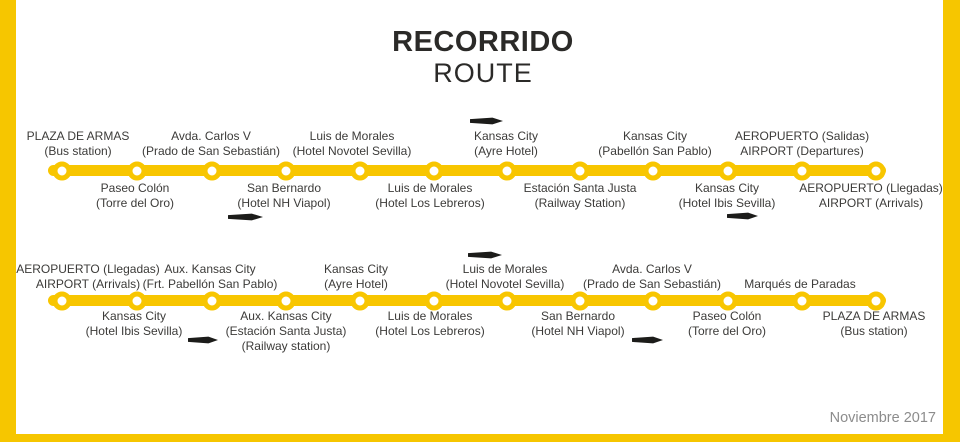 This screenshot has height=442, width=960. I want to click on station-name: AEROPUERTO (Salidas), so click(802, 136).